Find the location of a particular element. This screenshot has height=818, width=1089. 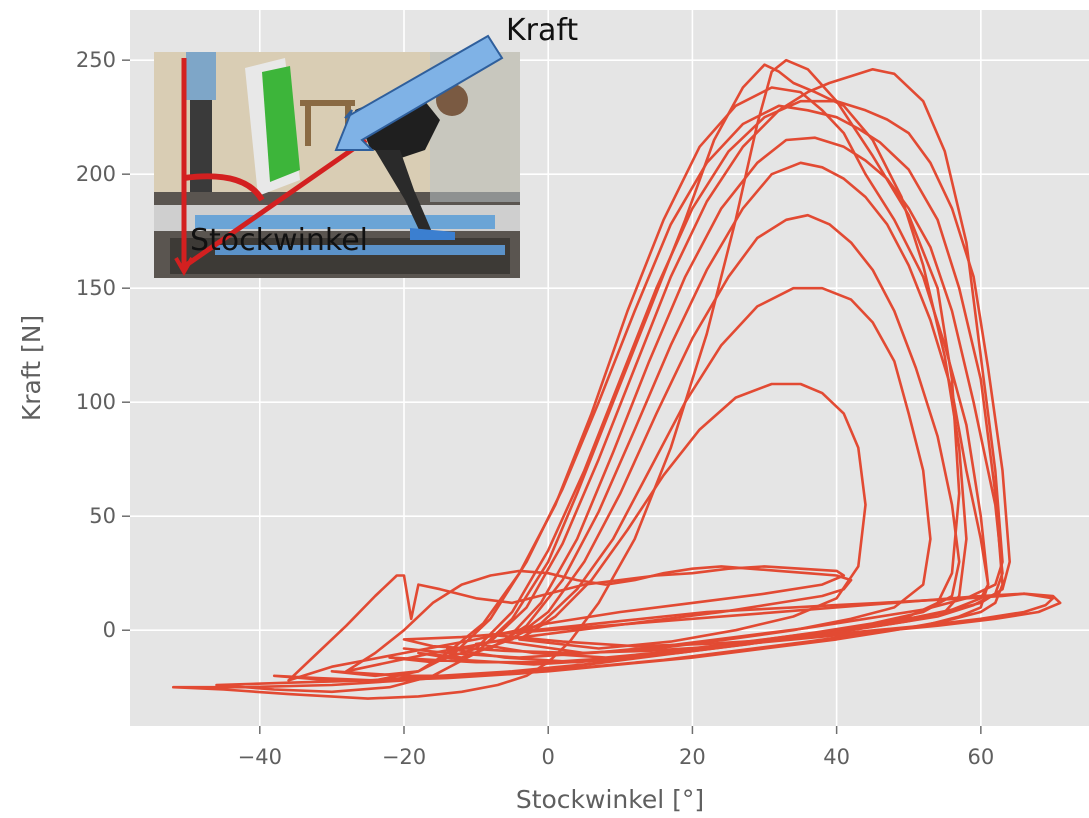

y-tick-label: 0 is located at coordinates (109, 630).